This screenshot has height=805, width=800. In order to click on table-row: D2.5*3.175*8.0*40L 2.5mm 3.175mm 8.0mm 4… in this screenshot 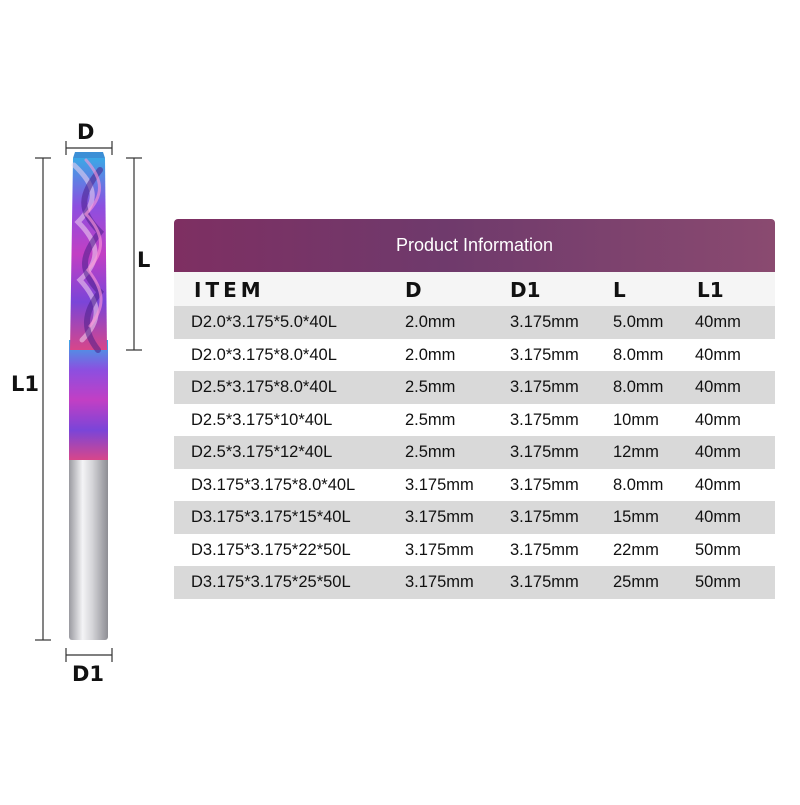, I will do `click(474, 387)`.